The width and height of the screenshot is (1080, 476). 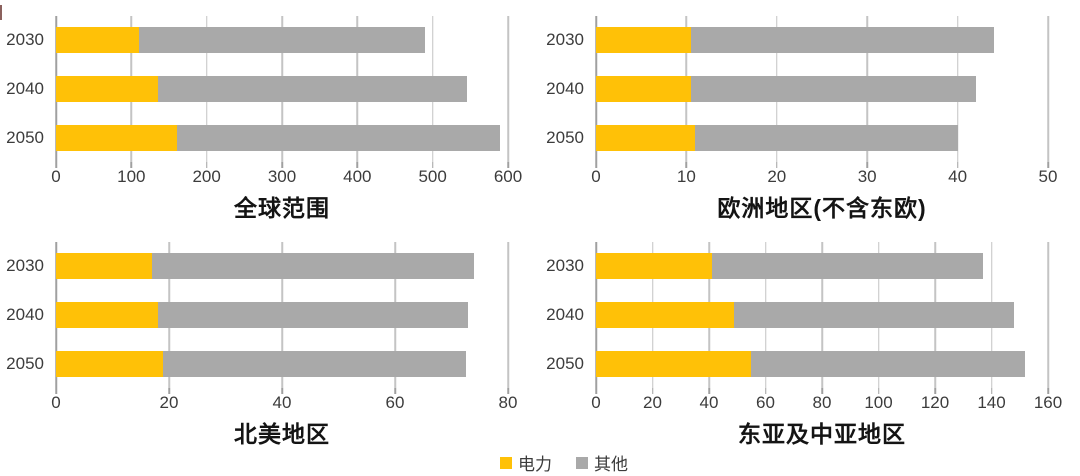 What do you see at coordinates (284, 400) in the screenshot?
I see `x-axis: 0 20 40 60 80` at bounding box center [284, 400].